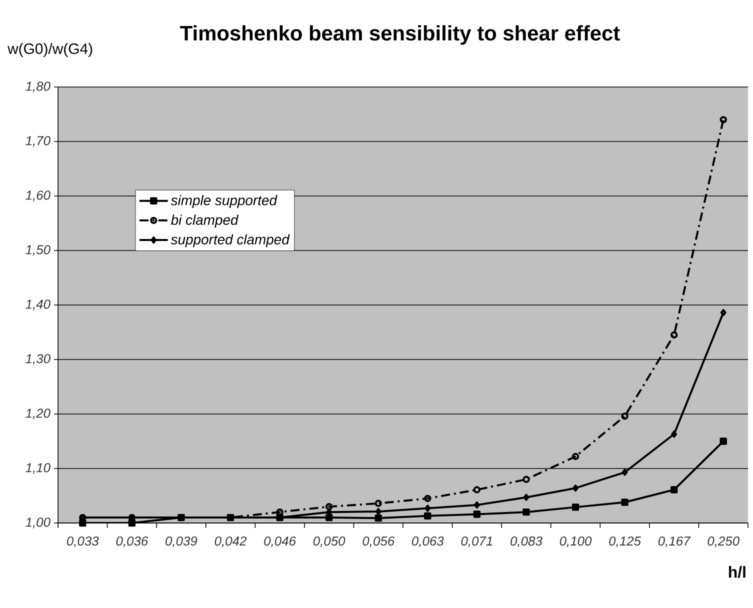  I want to click on y-tick-label: 1,70, so click(38, 141).